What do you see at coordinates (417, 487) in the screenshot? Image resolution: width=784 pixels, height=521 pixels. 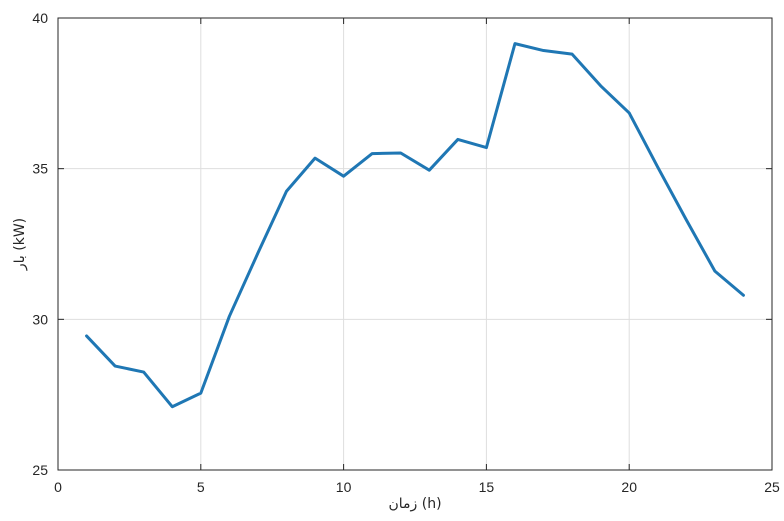 I see `x-tick-labels: 0 5 10 15 20 25` at bounding box center [417, 487].